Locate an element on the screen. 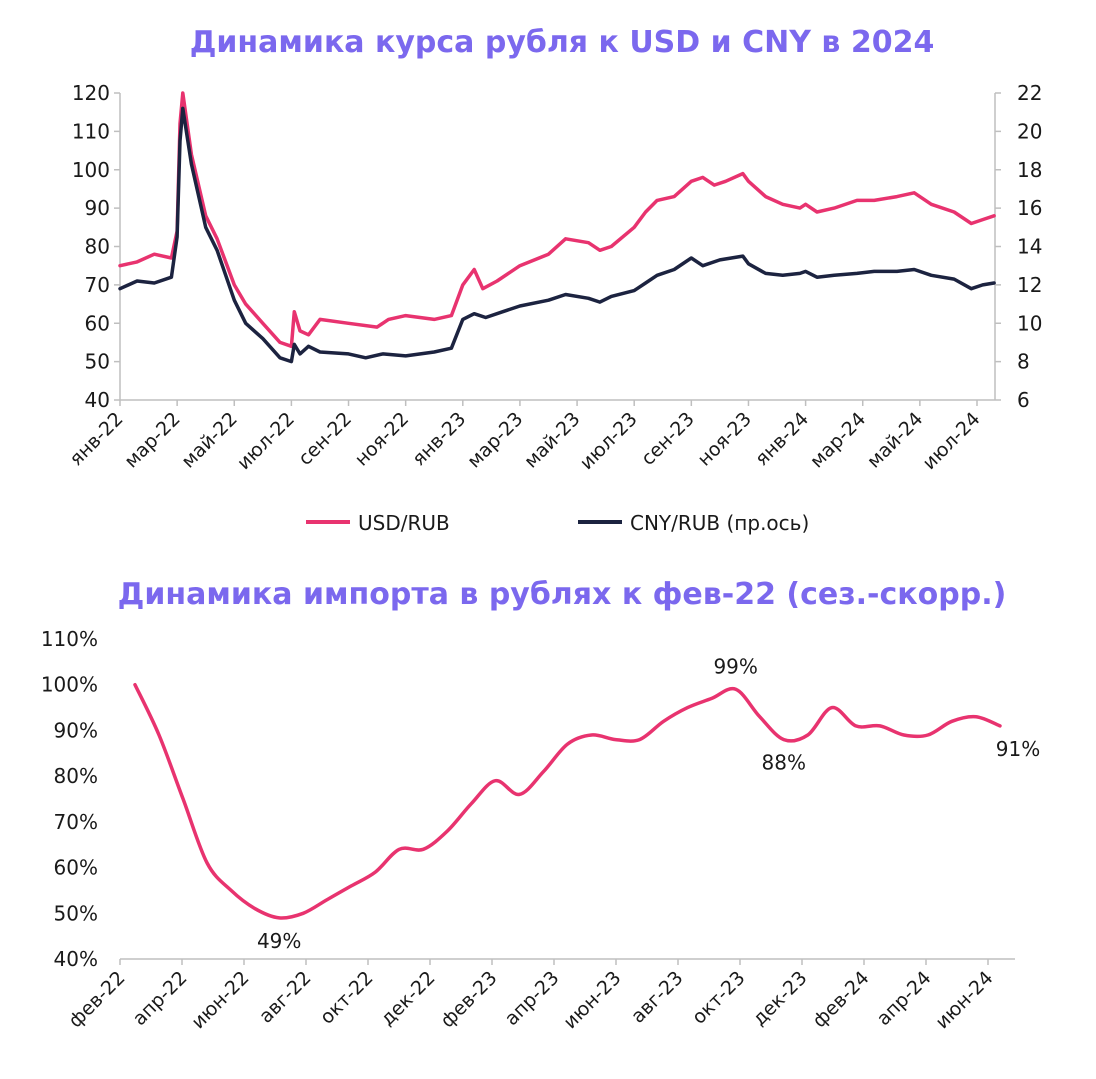 Image resolution: width=1096 pixels, height=1079 pixels. chart1-x-tick-label: янв-23 is located at coordinates (439, 439).